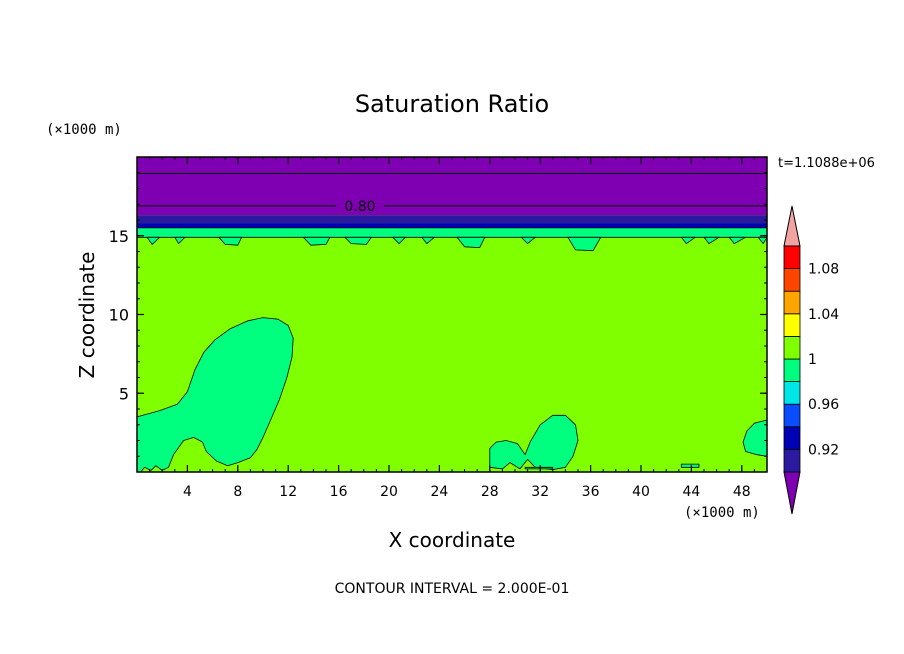 Image resolution: width=904 pixels, height=654 pixels. I want to click on colorbar-label-0.96: 0.96, so click(823, 405).